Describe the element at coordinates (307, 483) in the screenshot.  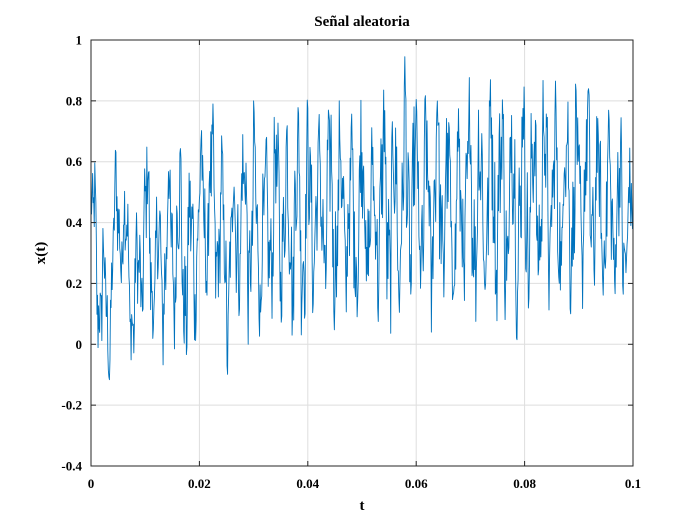
I see `x-tick-label: 0.04` at that location.